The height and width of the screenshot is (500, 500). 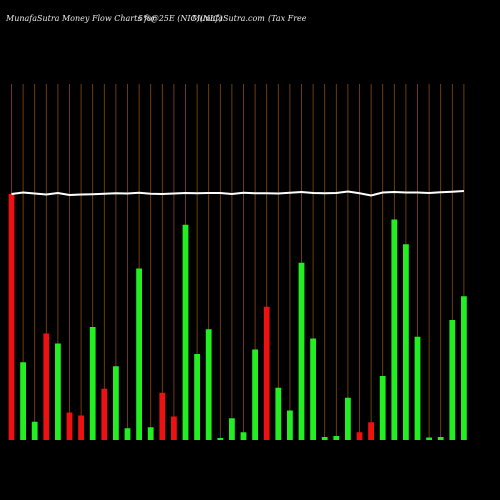 What do you see at coordinates (228, 18) in the screenshot?
I see `header-site-right: MunafaSutra.com` at bounding box center [228, 18].